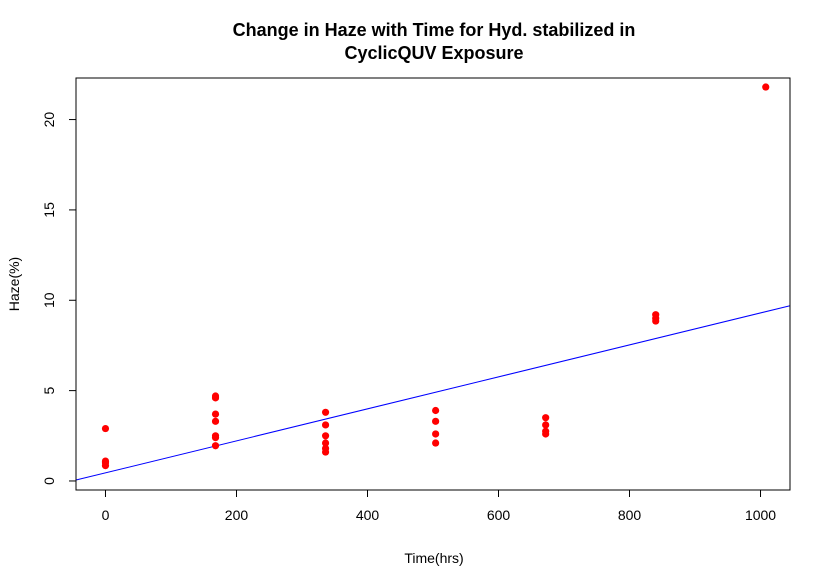  What do you see at coordinates (760, 515) in the screenshot?
I see `x-tick-label: 1000` at bounding box center [760, 515].